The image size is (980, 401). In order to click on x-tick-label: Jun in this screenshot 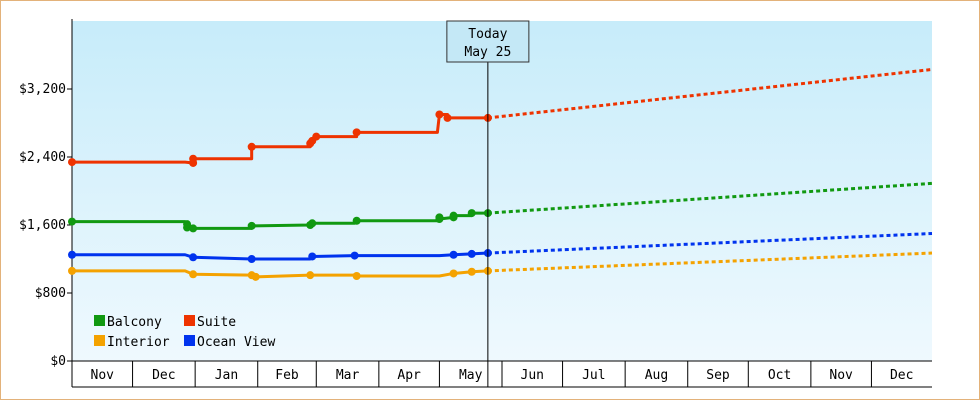, I will do `click(532, 375)`.